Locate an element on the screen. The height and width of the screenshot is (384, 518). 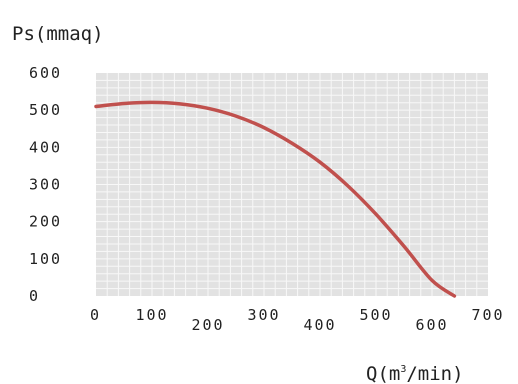
y-axis-label: Ps(mmaq) is located at coordinates (58, 34).